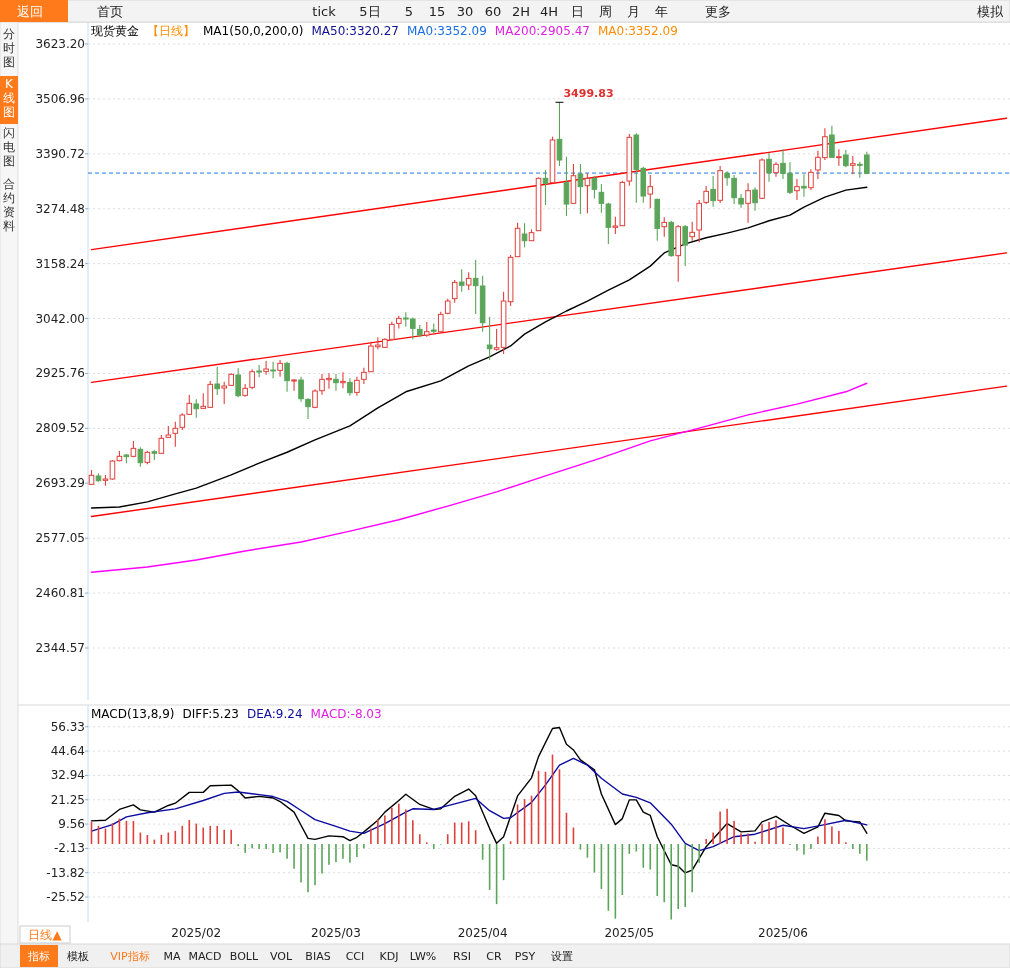  Describe the element at coordinates (115, 31) in the screenshot. I see `chart-title: 现货黄金` at that location.